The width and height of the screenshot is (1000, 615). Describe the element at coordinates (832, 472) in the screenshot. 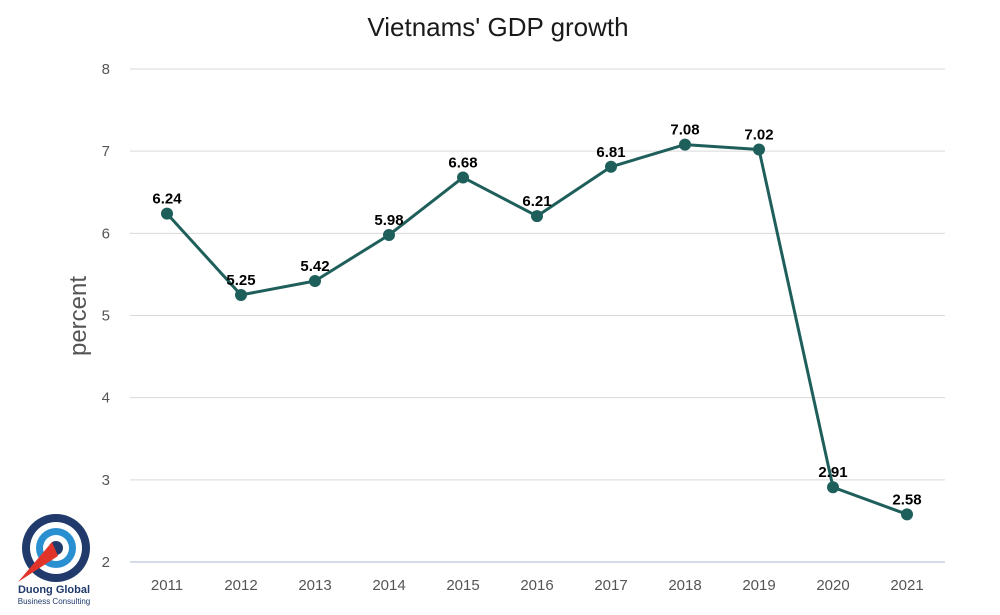

I see `data-label: 2.91` at that location.